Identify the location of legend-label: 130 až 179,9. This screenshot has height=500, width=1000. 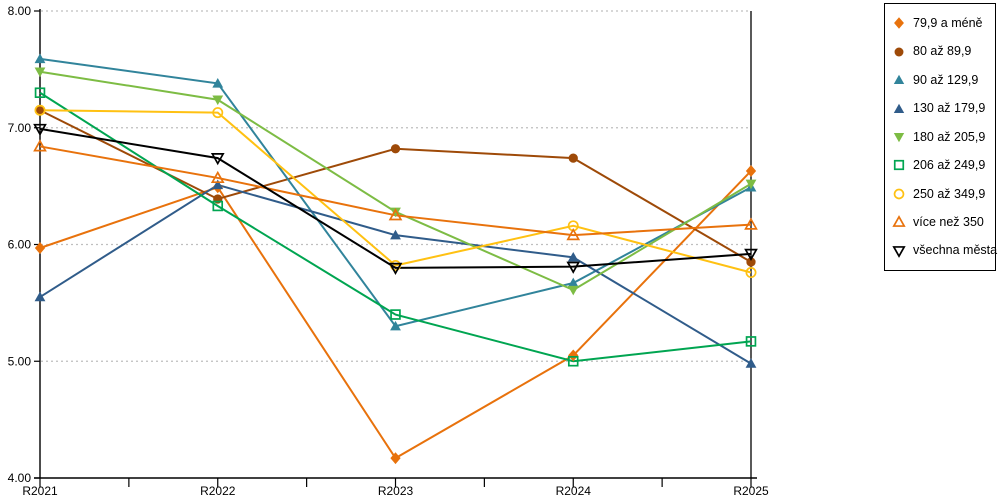
(949, 108).